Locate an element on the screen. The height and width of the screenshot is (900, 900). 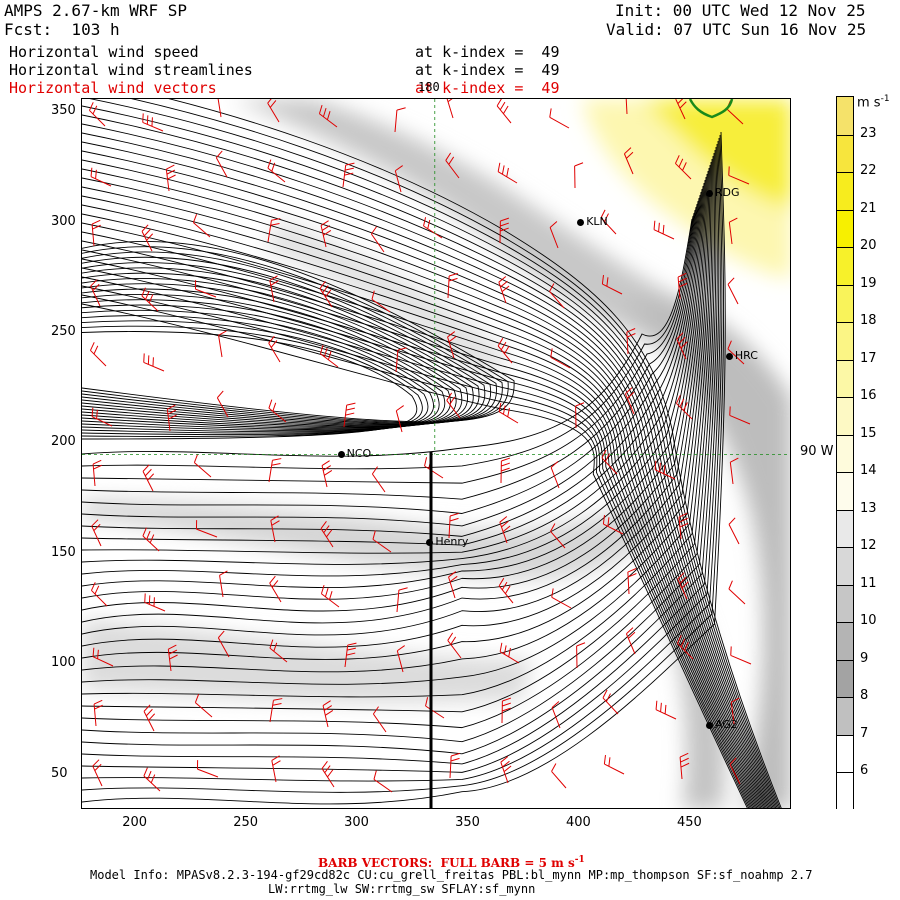
meridian-label: 180 is located at coordinates (429, 87).